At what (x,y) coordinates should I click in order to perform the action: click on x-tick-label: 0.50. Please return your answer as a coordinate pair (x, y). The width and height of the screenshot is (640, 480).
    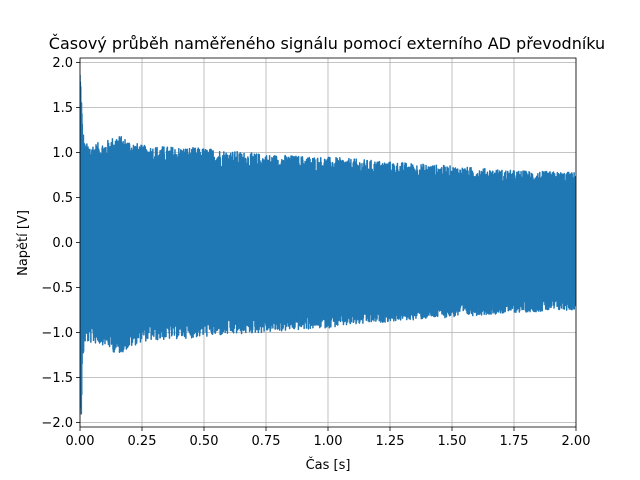
    Looking at the image, I should click on (204, 441).